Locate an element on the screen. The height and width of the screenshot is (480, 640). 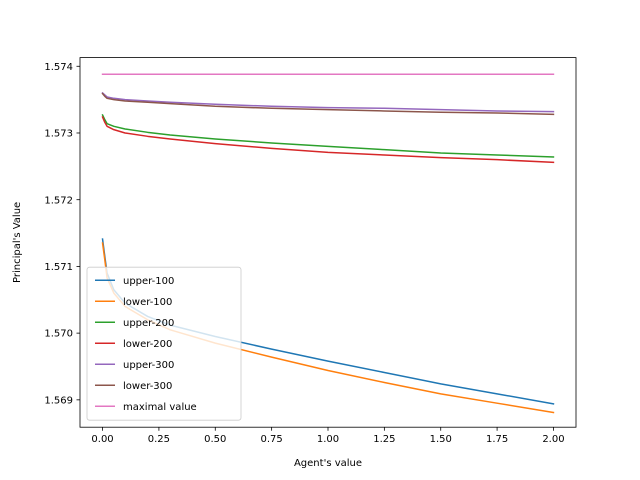
y-tick-label: 1.572 is located at coordinates (58, 200).